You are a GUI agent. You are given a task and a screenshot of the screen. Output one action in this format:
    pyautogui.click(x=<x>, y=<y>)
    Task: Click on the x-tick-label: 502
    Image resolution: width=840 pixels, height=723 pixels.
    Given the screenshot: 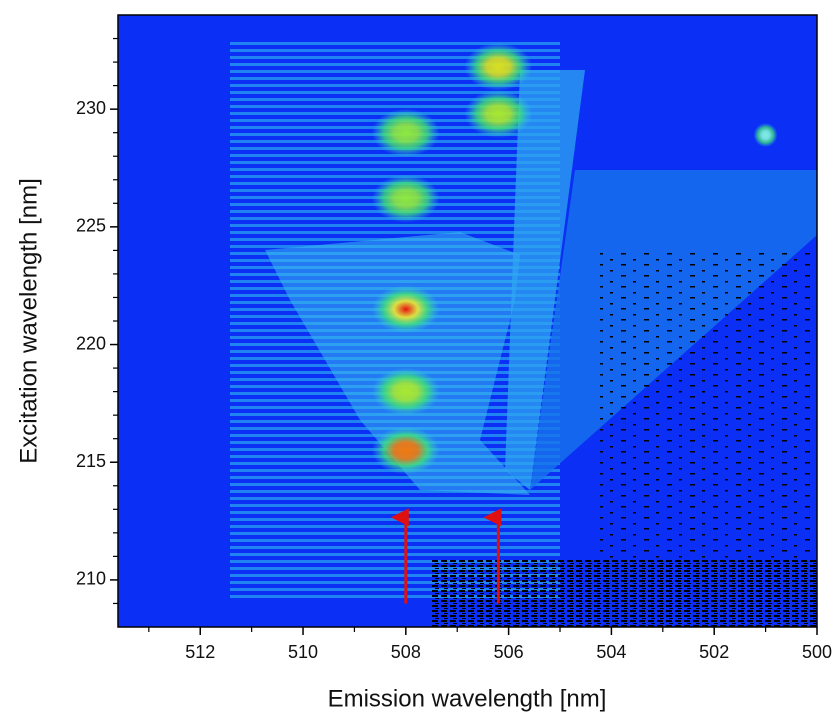 What is the action you would take?
    pyautogui.click(x=714, y=652)
    